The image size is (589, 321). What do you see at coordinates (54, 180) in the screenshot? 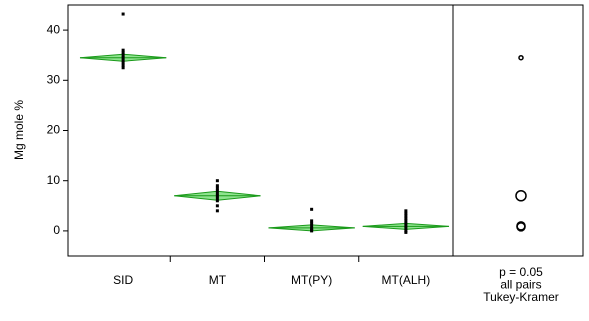
I see `y-tick-label: 10` at bounding box center [54, 180].